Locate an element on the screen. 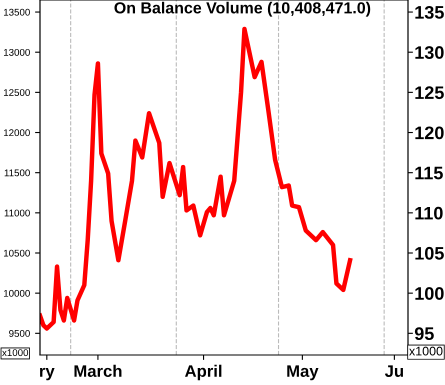  x-tick-label: ry is located at coordinates (47, 374).